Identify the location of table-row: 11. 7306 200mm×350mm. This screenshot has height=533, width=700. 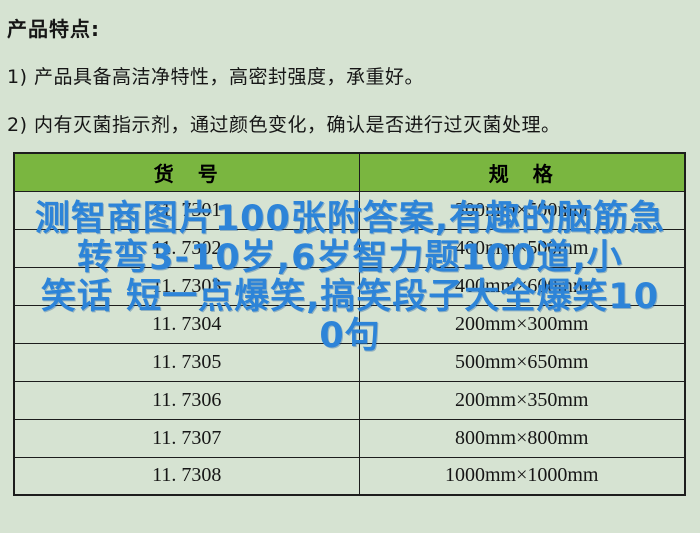
(349, 400).